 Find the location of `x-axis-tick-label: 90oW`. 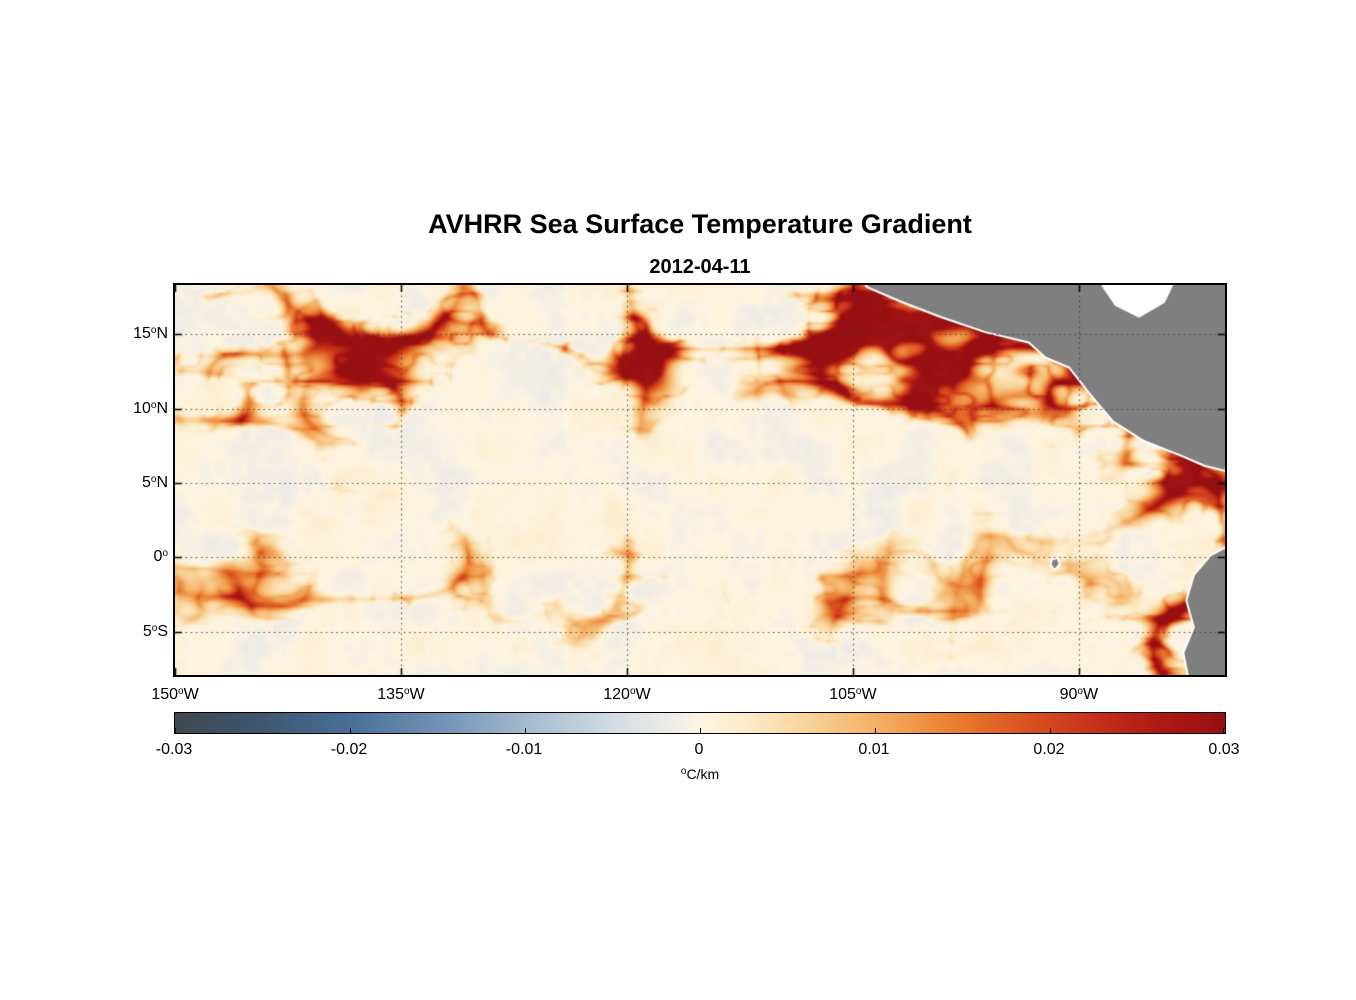

x-axis-tick-label: 90oW is located at coordinates (1079, 694).